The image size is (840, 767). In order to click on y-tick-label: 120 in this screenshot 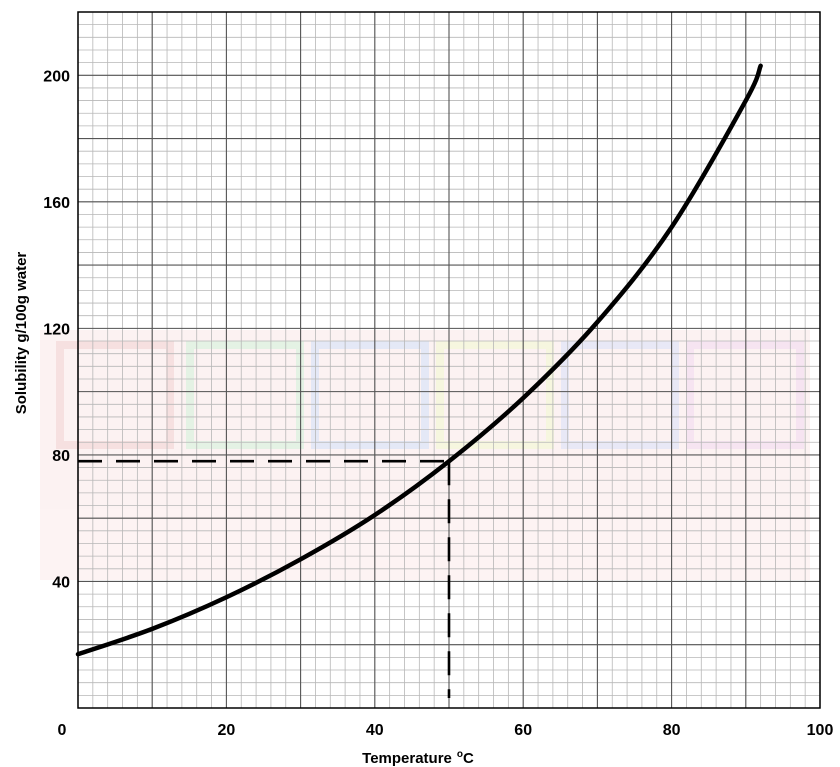, I will do `click(56, 329)`.